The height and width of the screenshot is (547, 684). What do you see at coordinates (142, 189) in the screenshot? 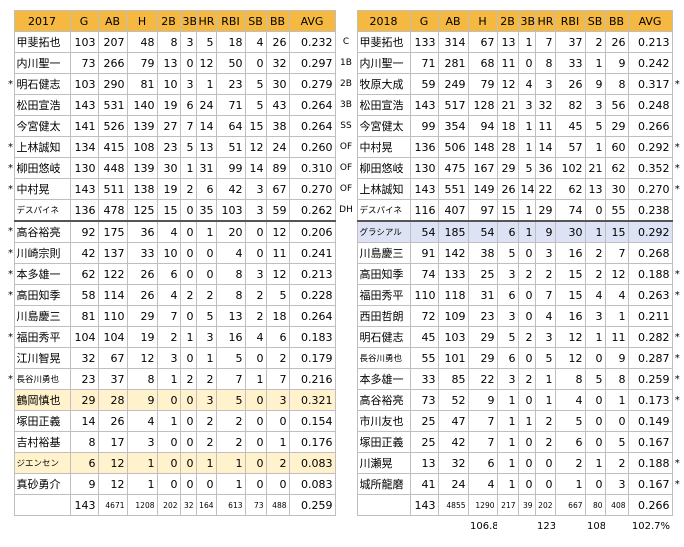
I see `stat-cell: 138` at bounding box center [142, 189].